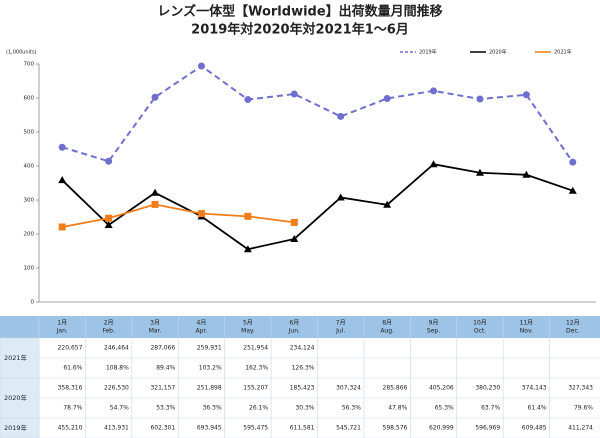 Image resolution: width=600 pixels, height=438 pixels. What do you see at coordinates (29, 201) in the screenshot?
I see `y-tick-label: 300` at bounding box center [29, 201].